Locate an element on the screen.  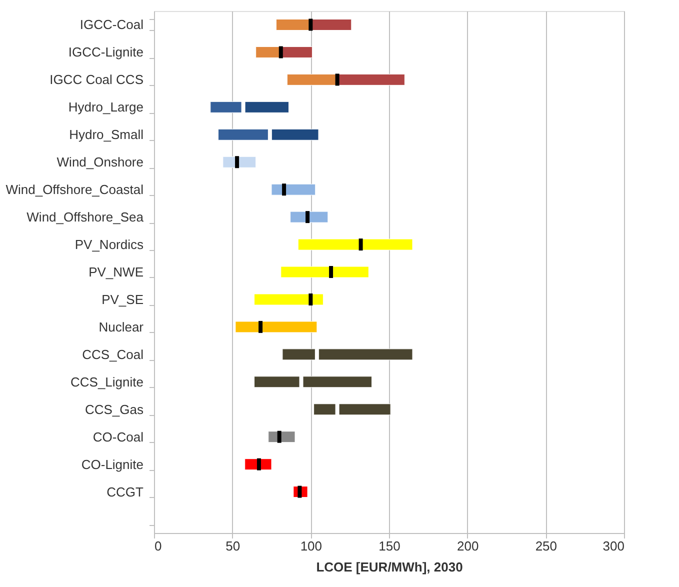
y-tick-label: Wind_Onshore is located at coordinates (100, 162).